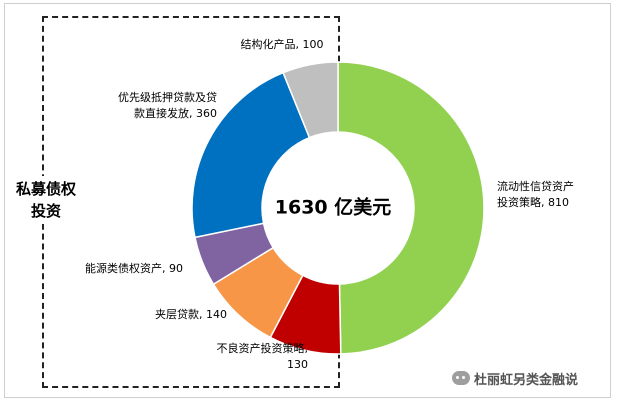 The image size is (617, 404). What do you see at coordinates (251, 155) in the screenshot?
I see `donut-slice` at bounding box center [251, 155].